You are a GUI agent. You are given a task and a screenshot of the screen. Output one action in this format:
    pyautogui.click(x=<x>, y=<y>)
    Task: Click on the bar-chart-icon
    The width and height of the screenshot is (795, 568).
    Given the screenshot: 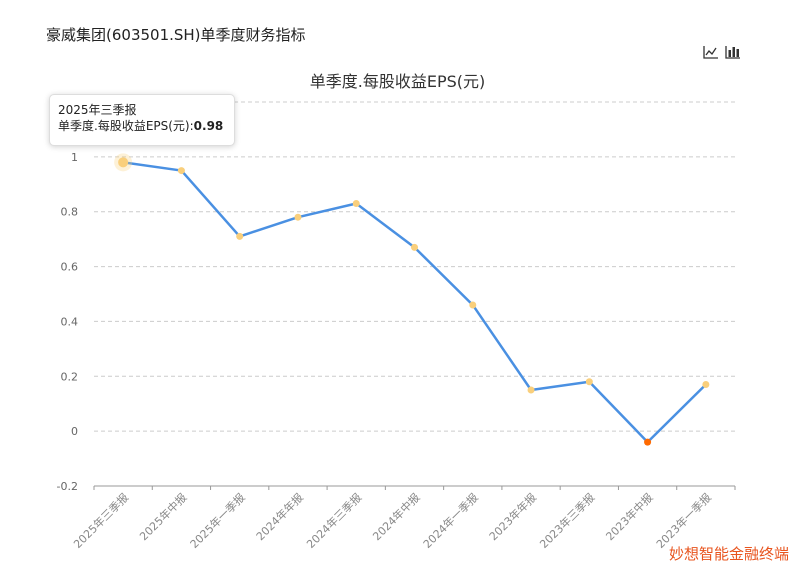 What is the action you would take?
    pyautogui.click(x=733, y=52)
    